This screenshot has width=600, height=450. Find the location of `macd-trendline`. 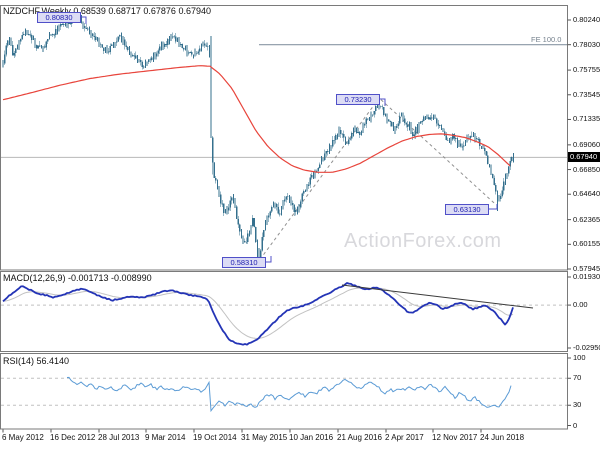

macd-trendline is located at coordinates (437, 296).